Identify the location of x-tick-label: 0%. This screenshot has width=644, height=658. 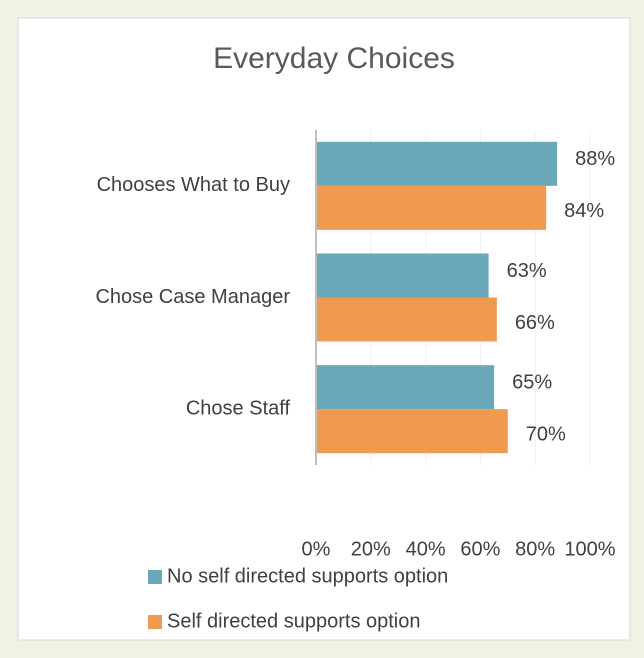
(316, 549).